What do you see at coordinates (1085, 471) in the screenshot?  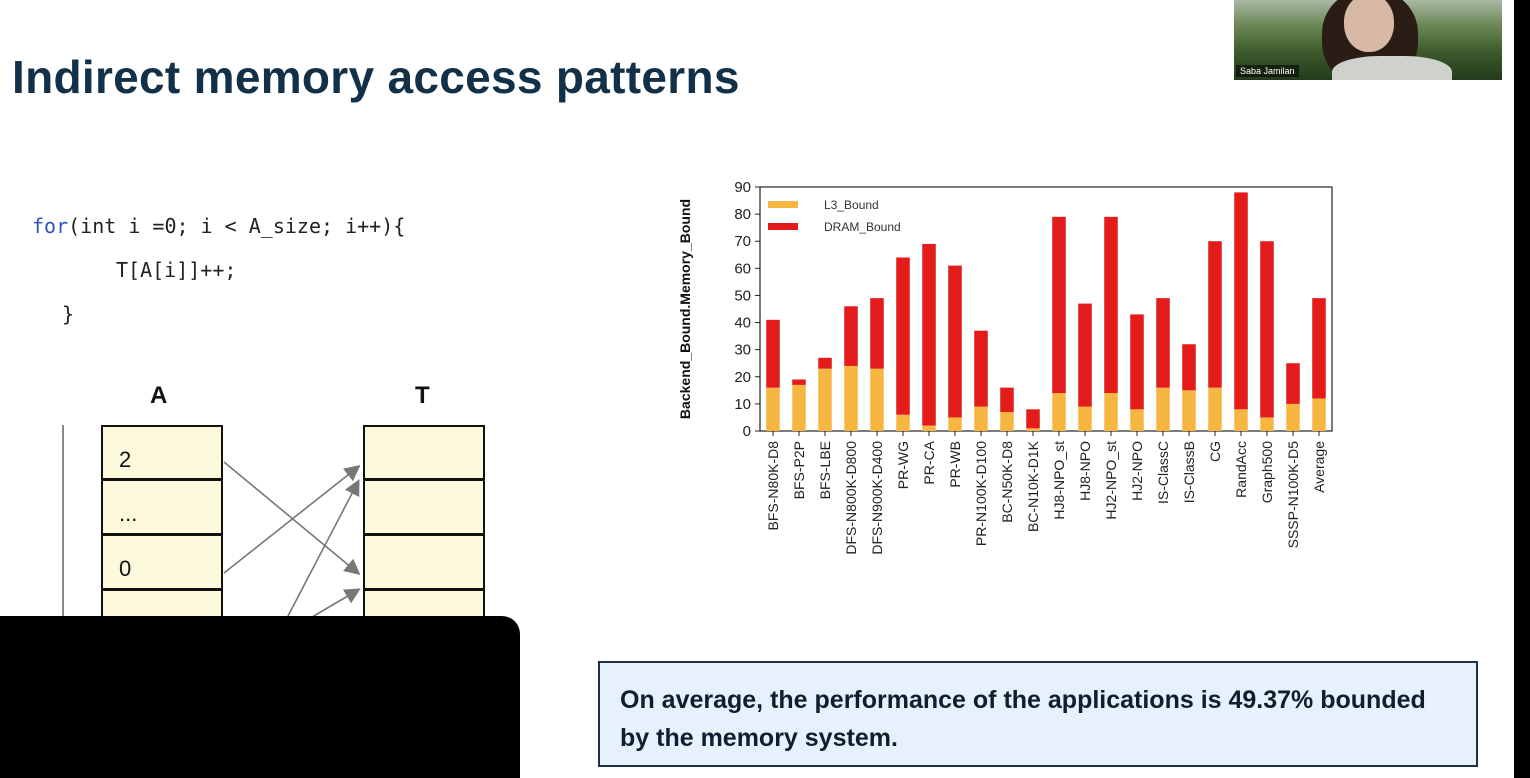 I see `x-tick-label: HJ8-NPO` at bounding box center [1085, 471].